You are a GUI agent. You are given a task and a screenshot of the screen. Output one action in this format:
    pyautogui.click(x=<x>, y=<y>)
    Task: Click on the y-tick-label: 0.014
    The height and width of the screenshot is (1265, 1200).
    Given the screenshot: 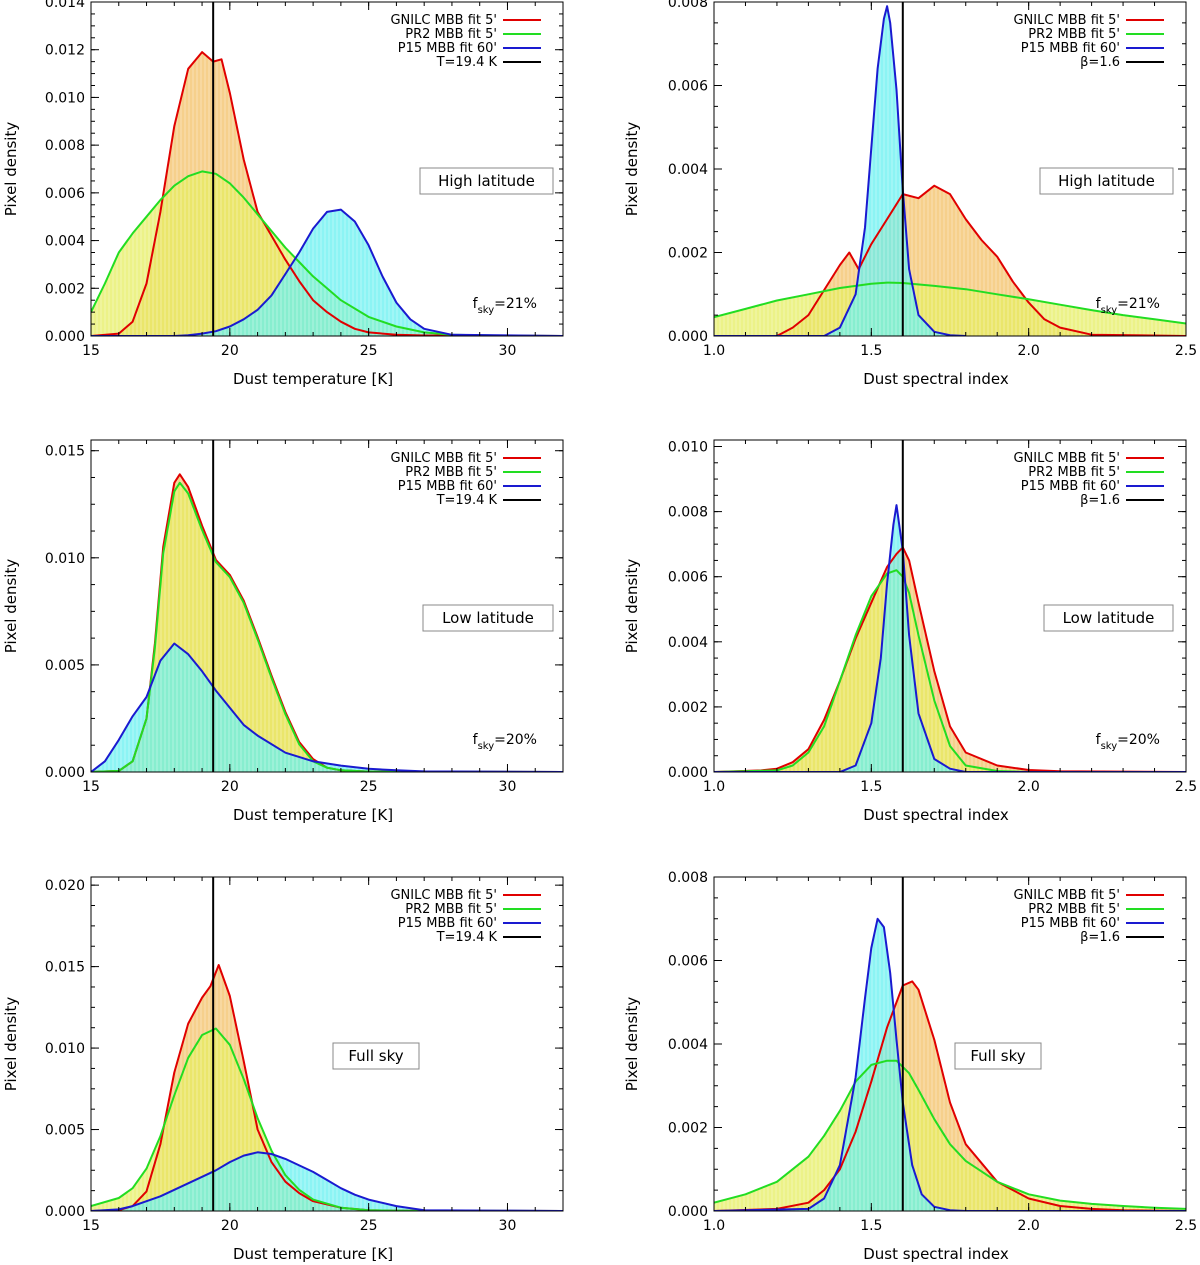 What is the action you would take?
    pyautogui.click(x=65, y=5)
    